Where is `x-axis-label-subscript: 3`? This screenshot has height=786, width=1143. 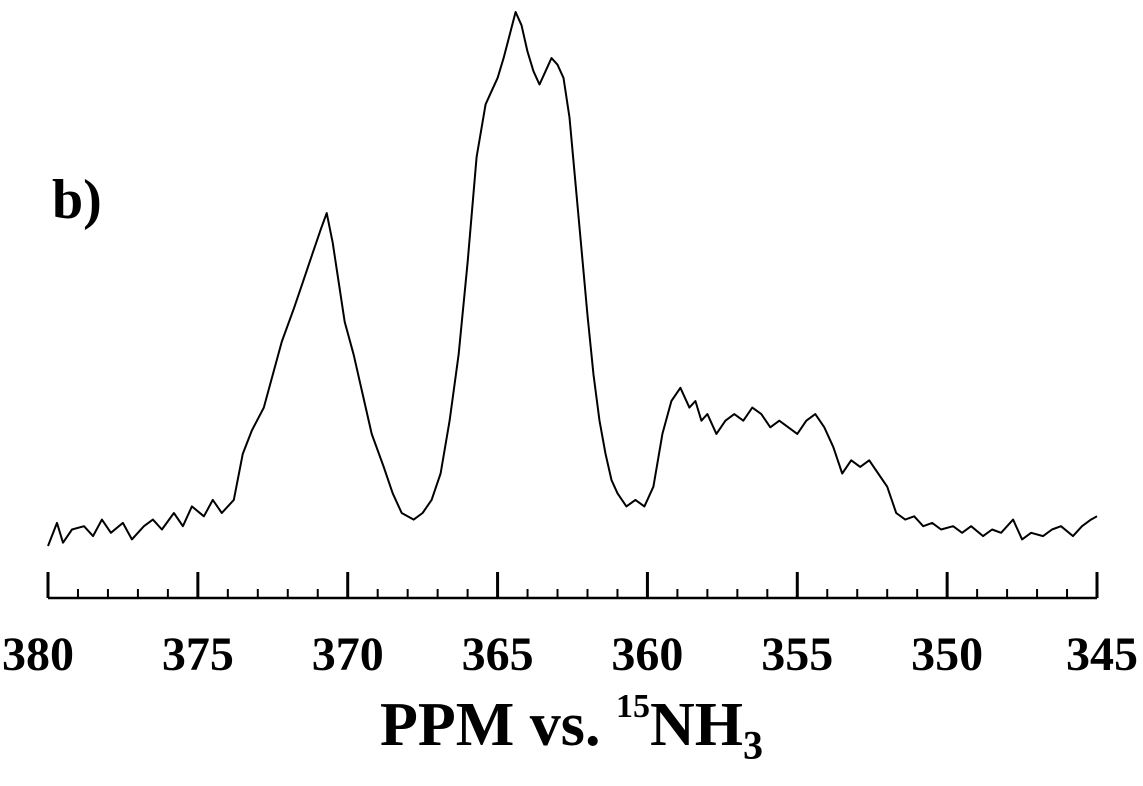 x-axis-label-subscript: 3 is located at coordinates (753, 744).